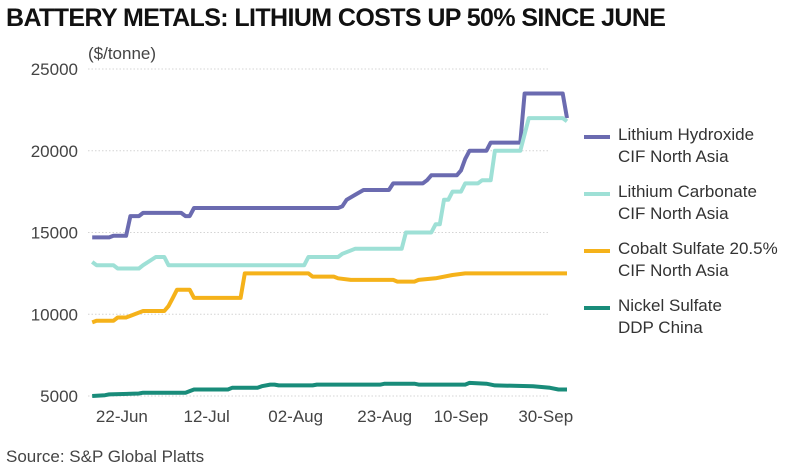 This screenshot has width=810, height=474. What do you see at coordinates (295, 416) in the screenshot?
I see `x-tick-label: 02-Aug` at bounding box center [295, 416].